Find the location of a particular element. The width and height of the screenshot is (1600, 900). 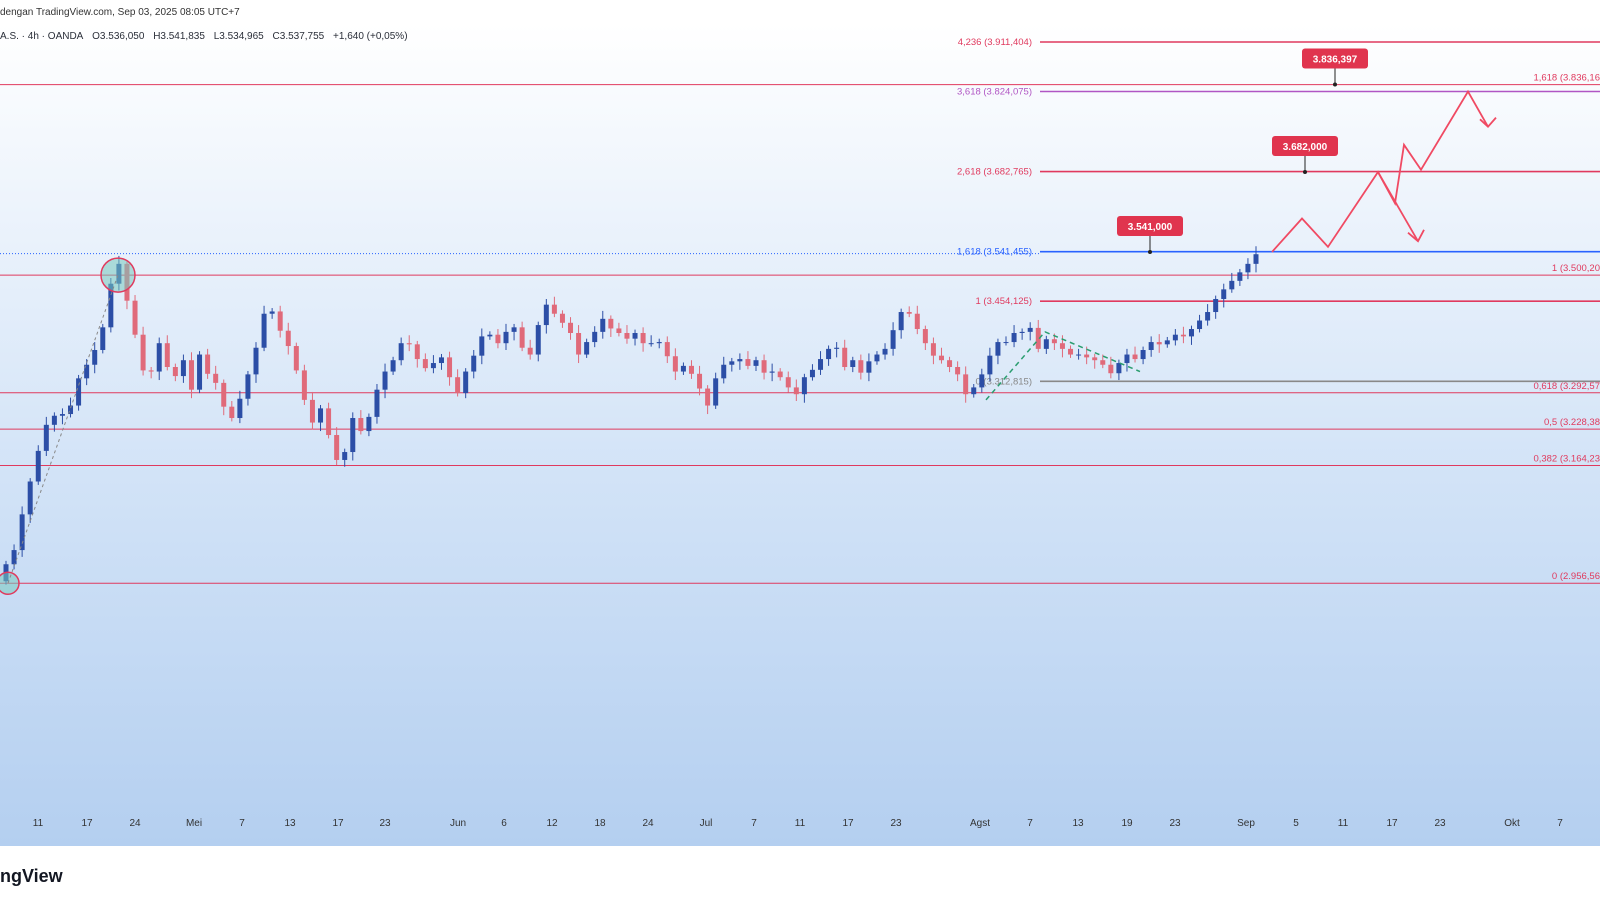

swing-low-marker is located at coordinates (10, 583).